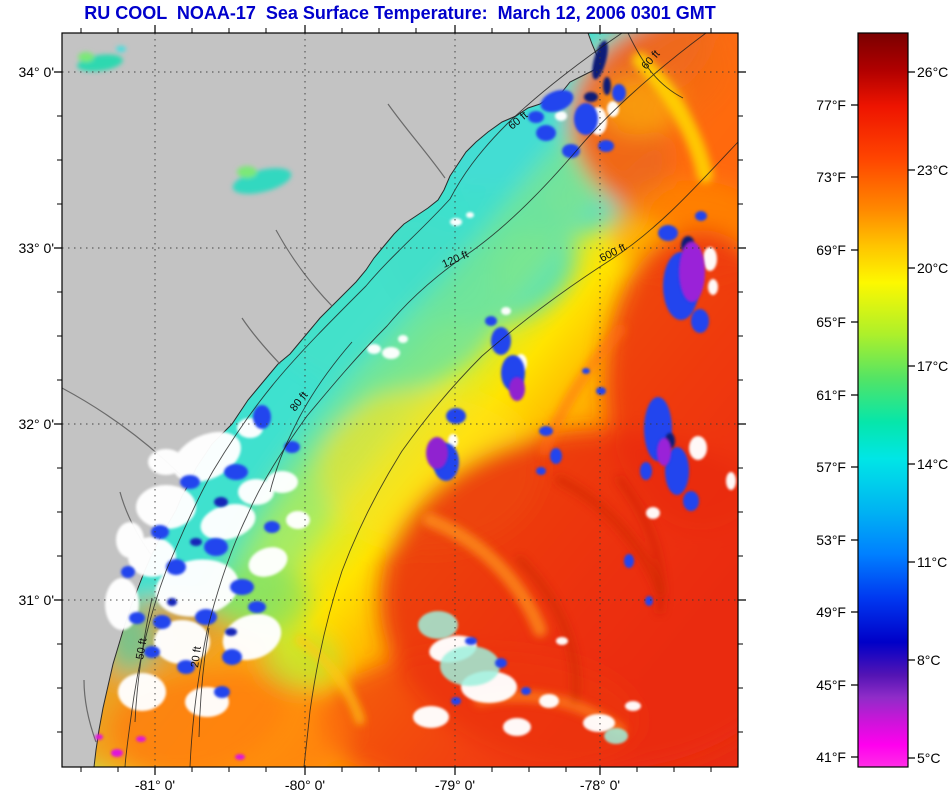 This screenshot has width=952, height=801. Describe the element at coordinates (305, 785) in the screenshot. I see `x-tick-label: -80° 0'` at that location.